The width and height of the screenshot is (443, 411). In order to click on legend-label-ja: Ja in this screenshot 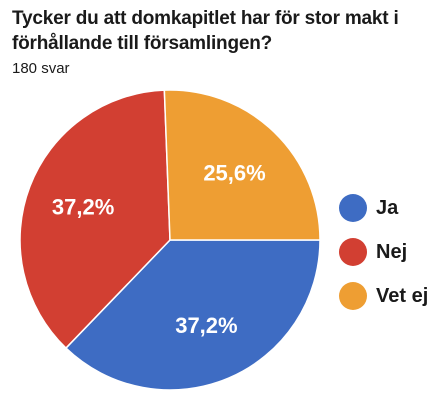, I will do `click(387, 208)`.